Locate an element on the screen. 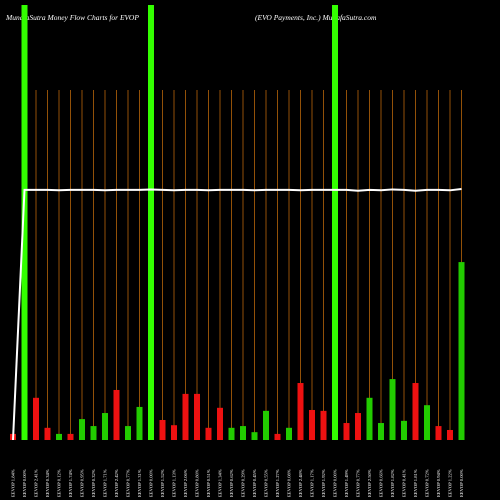 Image resolution: width=500 pixels, height=500 pixels. x-tick-label: EEVOP 2.48% is located at coordinates (300, 483).